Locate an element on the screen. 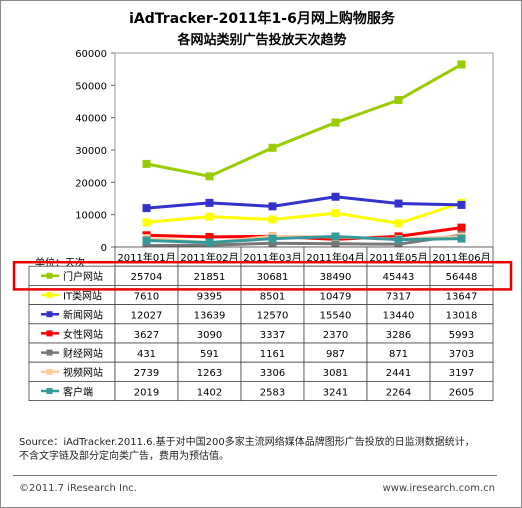 The width and height of the screenshot is (522, 508). data-label: 1263 is located at coordinates (209, 373).